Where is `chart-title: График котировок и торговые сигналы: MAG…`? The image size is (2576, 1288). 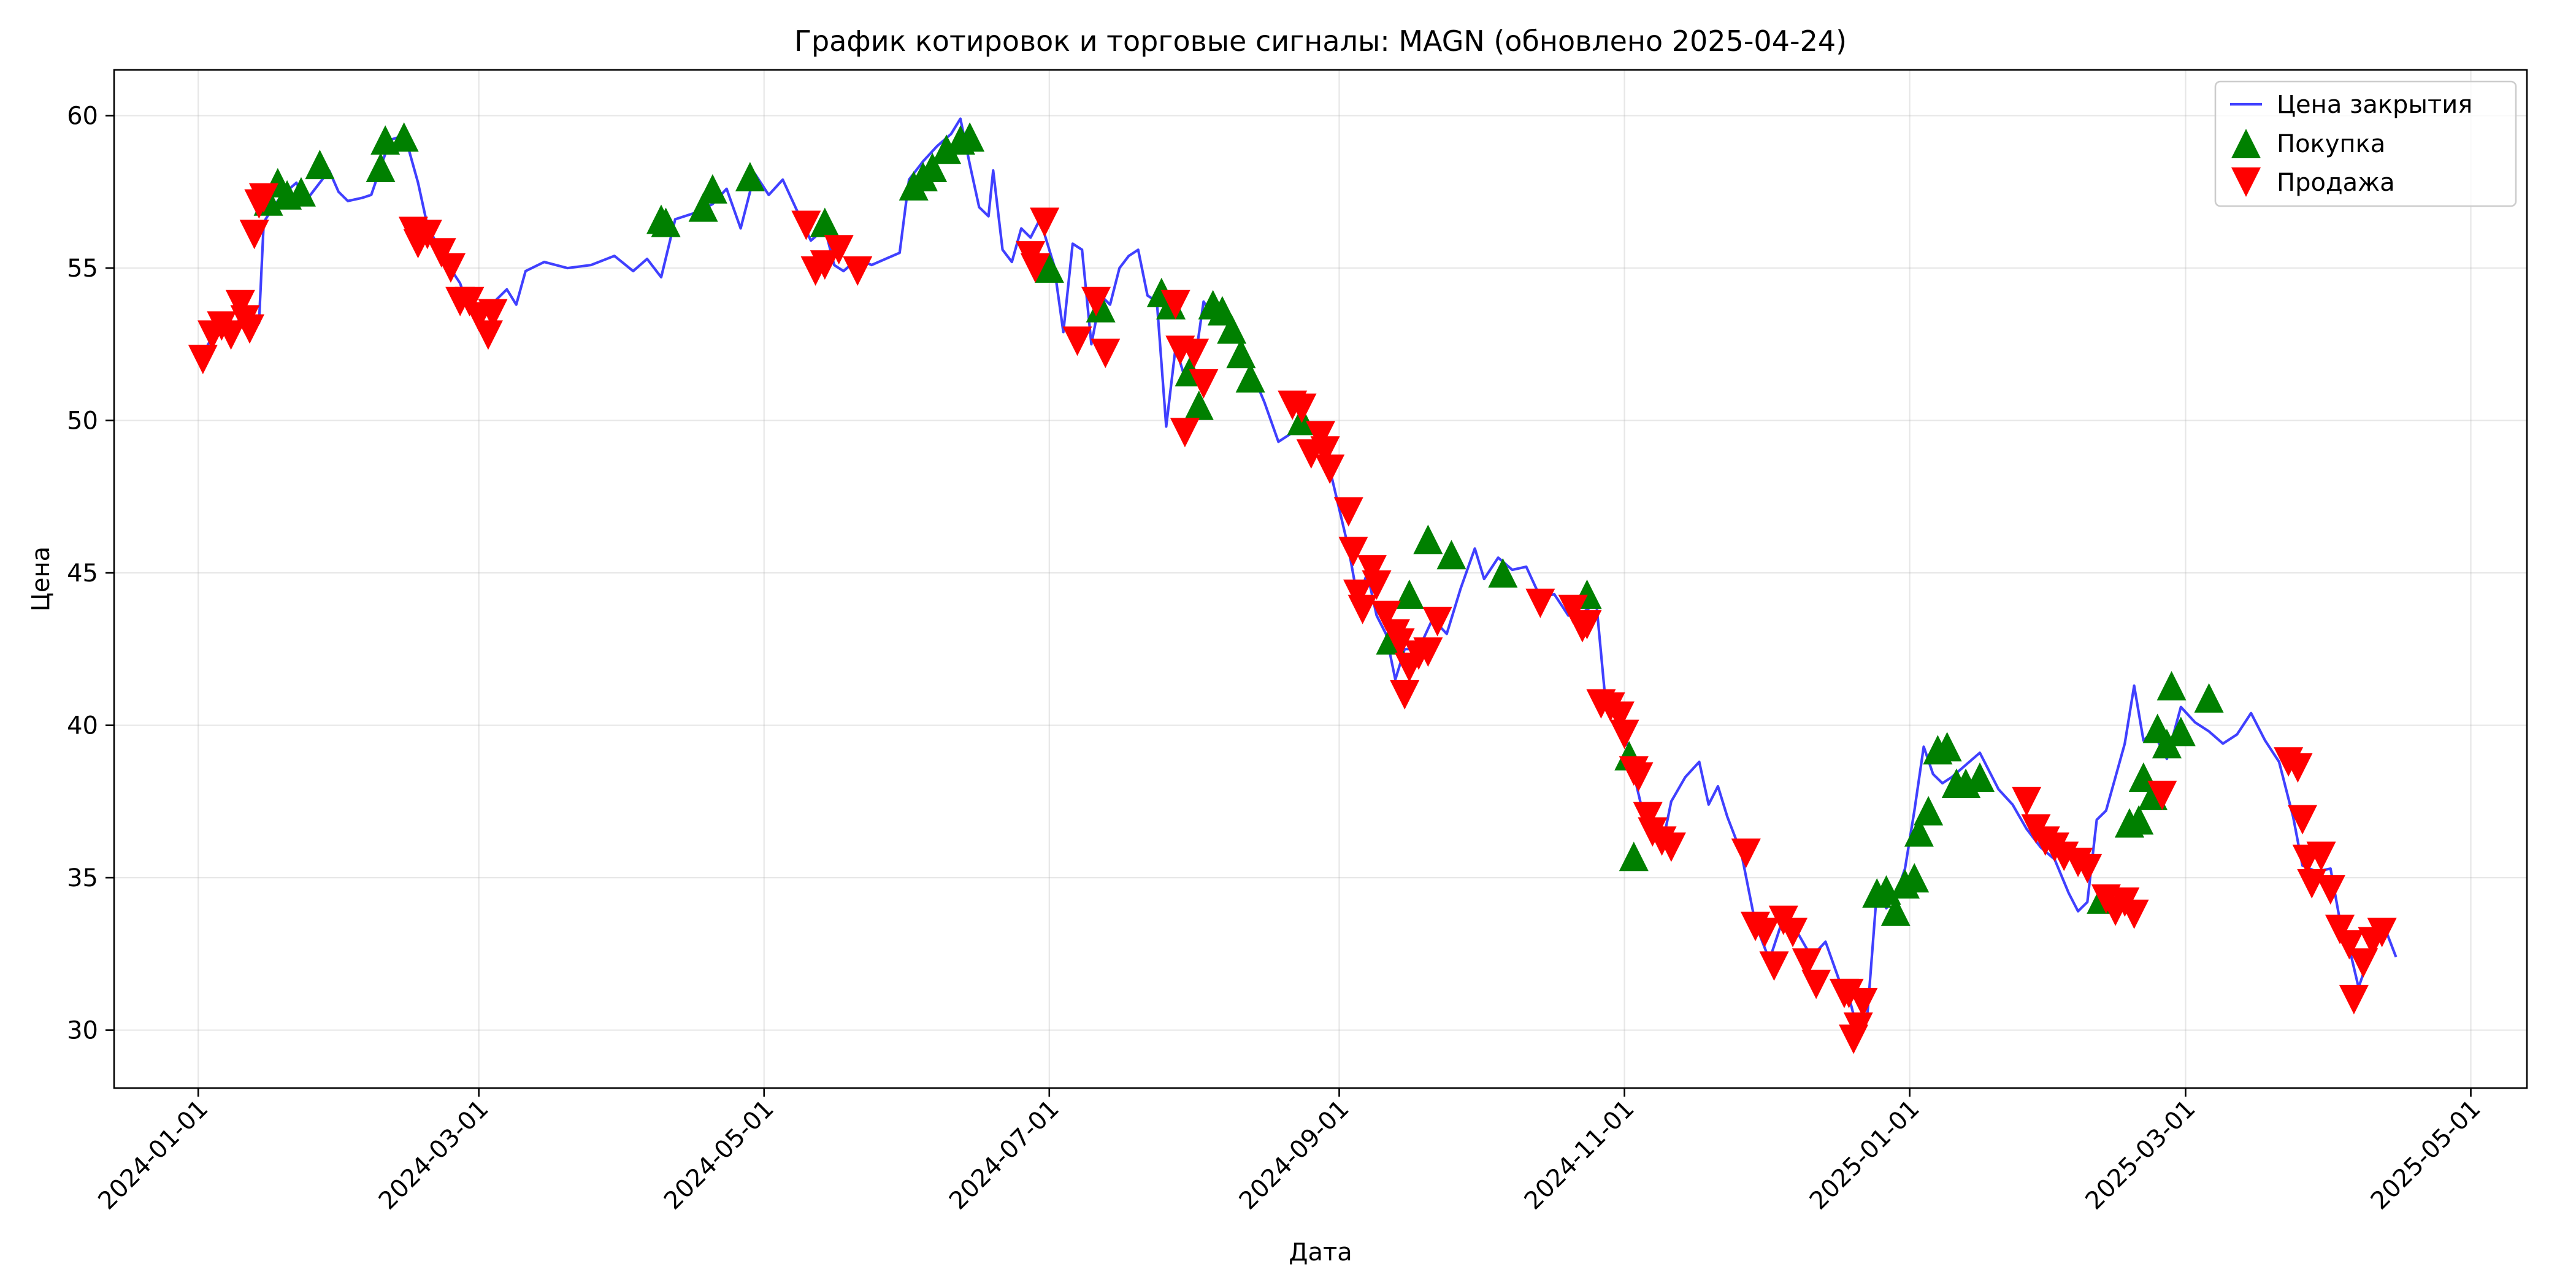
chart-title: График котировок и торговые сигналы: MAG… is located at coordinates (1320, 41).